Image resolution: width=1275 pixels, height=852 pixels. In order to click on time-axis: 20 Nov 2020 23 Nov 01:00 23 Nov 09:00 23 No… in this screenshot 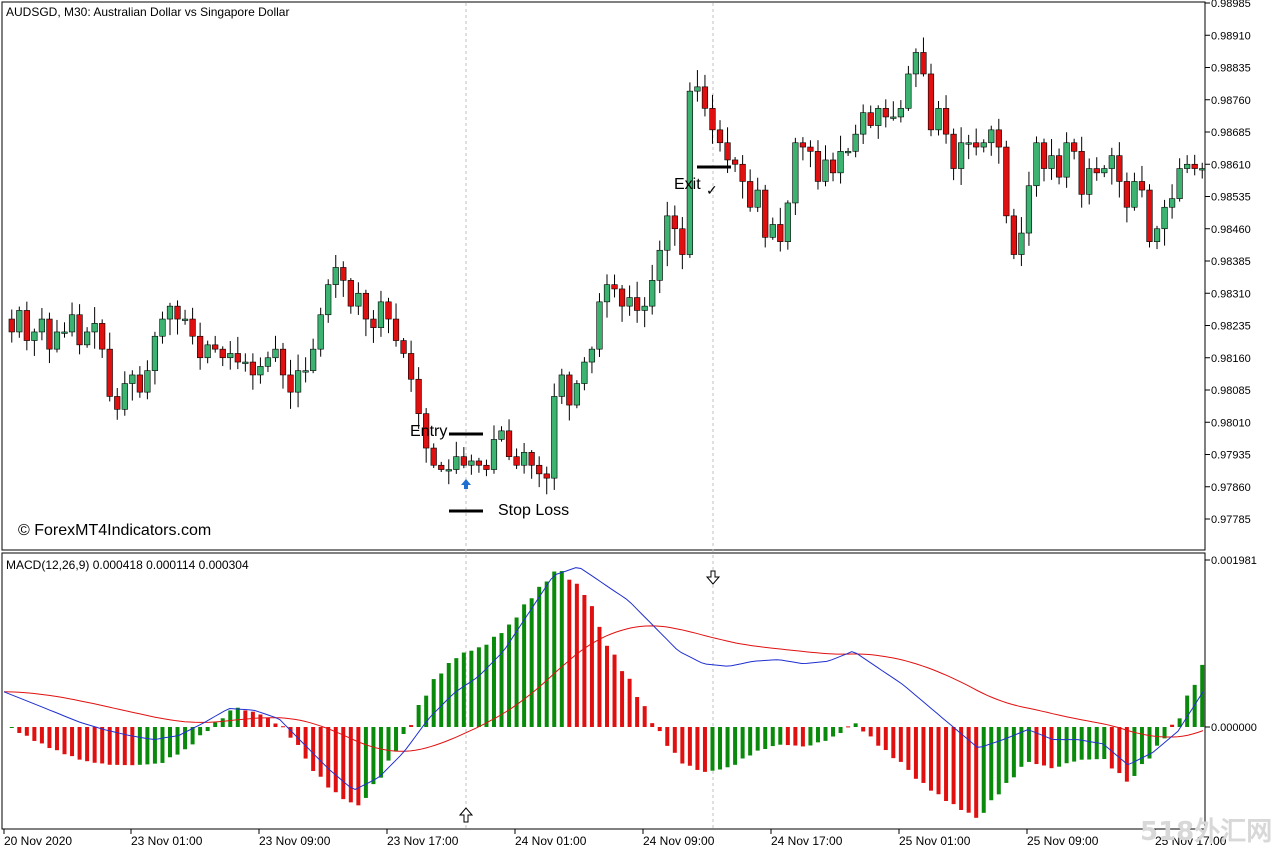, I will do `click(615, 838)`.